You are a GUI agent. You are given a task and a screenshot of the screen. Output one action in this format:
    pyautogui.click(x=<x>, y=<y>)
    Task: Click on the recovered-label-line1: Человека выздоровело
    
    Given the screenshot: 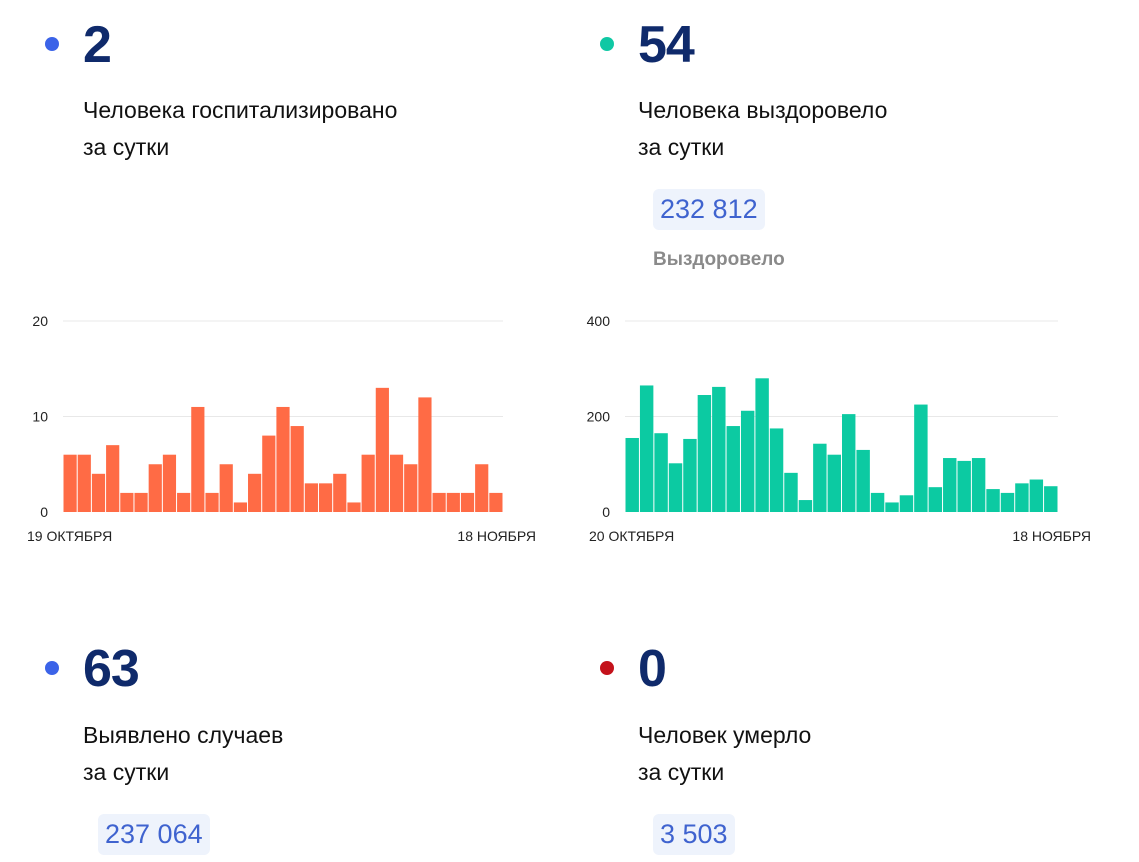 What is the action you would take?
    pyautogui.click(x=763, y=110)
    